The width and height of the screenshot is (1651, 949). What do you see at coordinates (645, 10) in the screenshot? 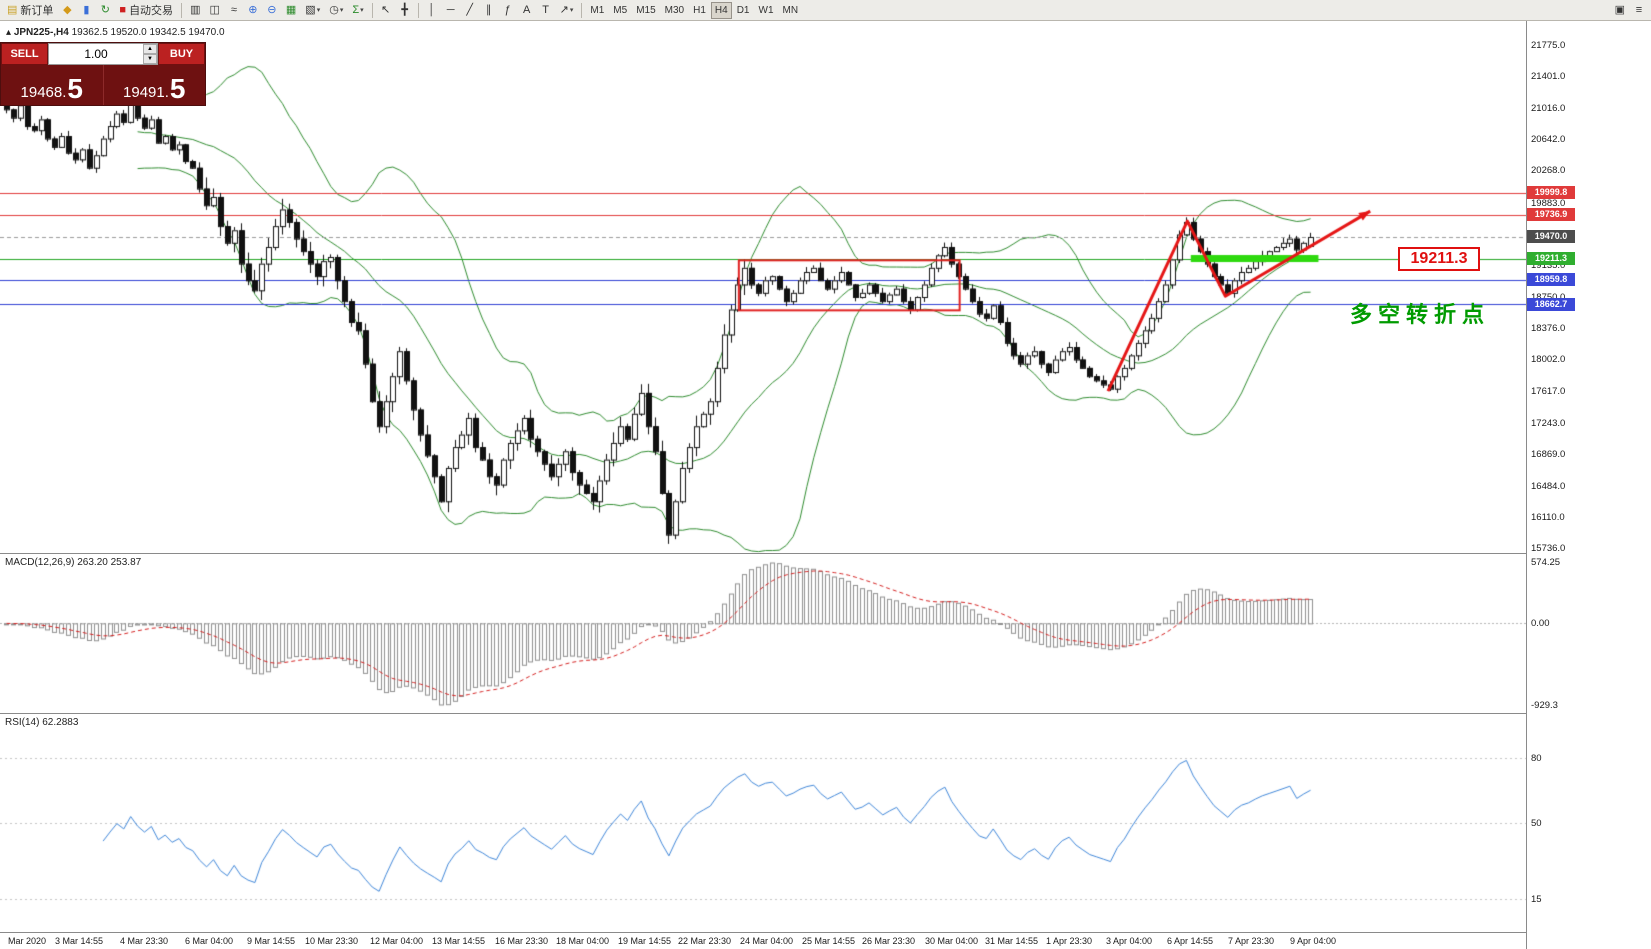
I see `timeframe-m15: M15` at bounding box center [645, 10].